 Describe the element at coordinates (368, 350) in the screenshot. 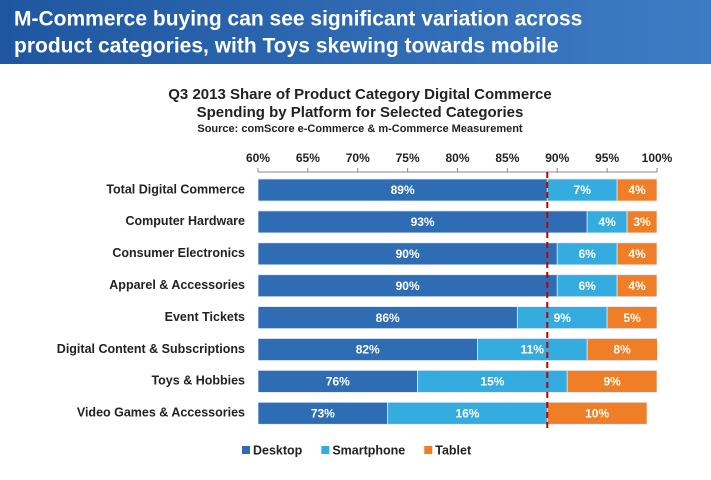

I see `data-label: 82%` at that location.